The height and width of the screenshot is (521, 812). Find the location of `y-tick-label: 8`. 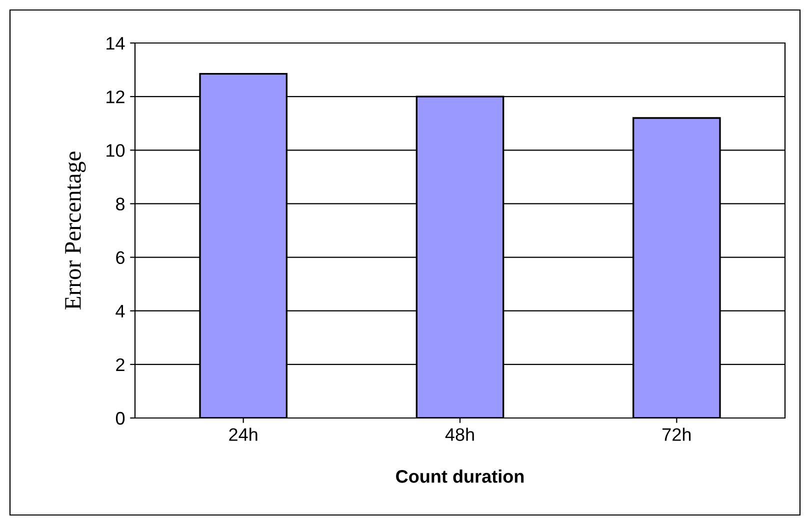

y-tick-label: 8 is located at coordinates (120, 204).